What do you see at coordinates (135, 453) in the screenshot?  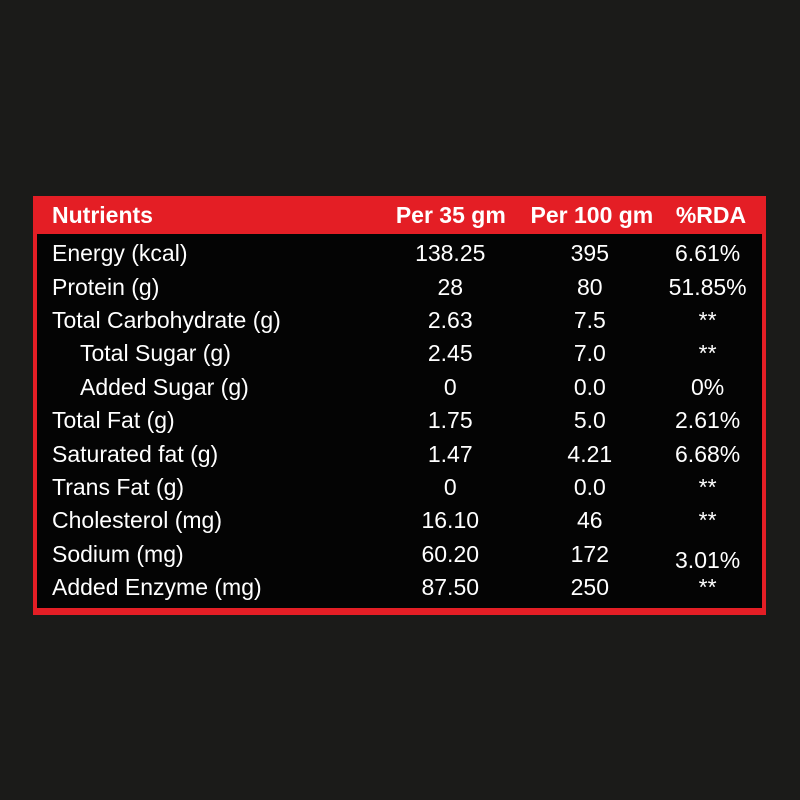 I see `nutrient-label: Saturated fat (g)` at bounding box center [135, 453].